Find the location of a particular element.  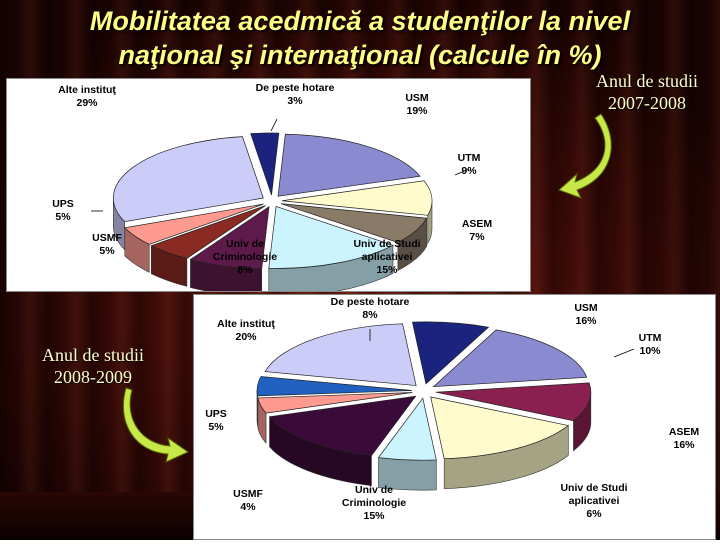

slice-value-3: 16% is located at coordinates (684, 445).